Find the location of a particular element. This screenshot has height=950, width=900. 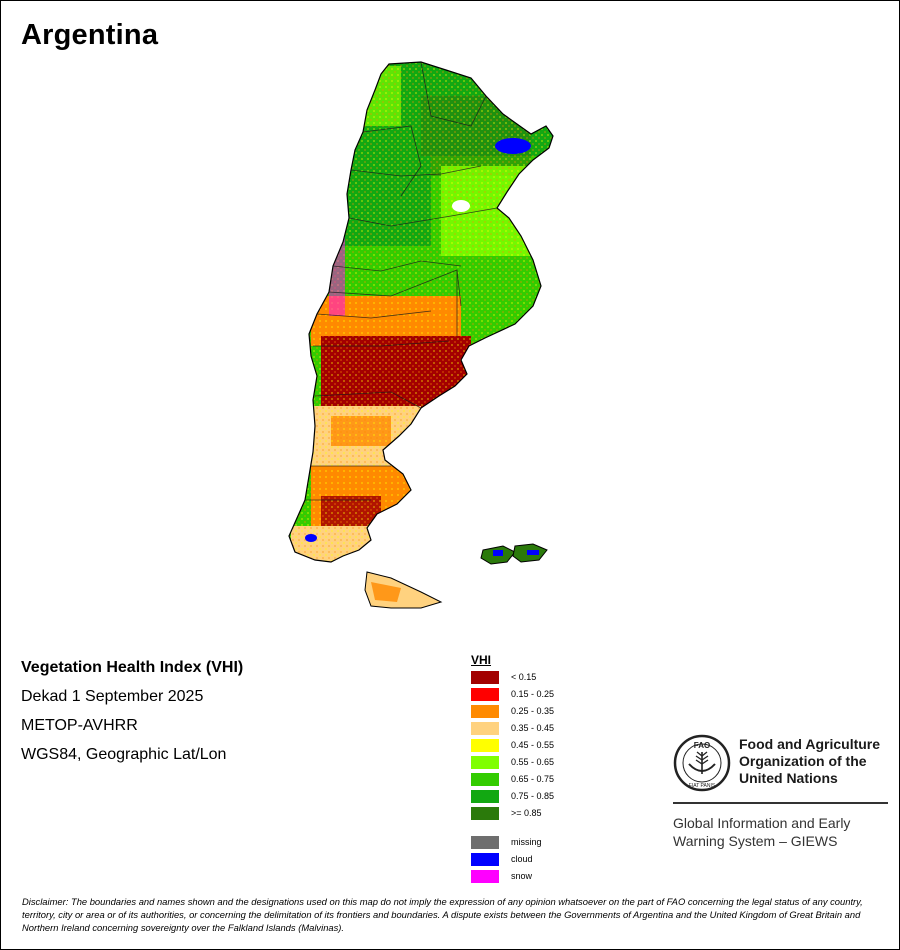

legend-label: 0.75 - 0.85 is located at coordinates (533, 796).